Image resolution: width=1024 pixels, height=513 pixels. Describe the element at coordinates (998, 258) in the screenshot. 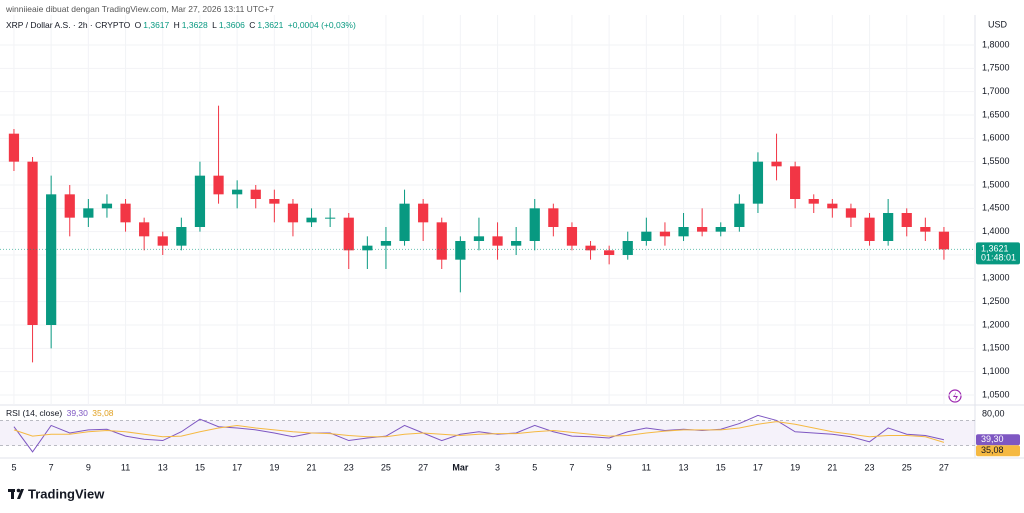

I see `countdown: 01:48:01` at that location.